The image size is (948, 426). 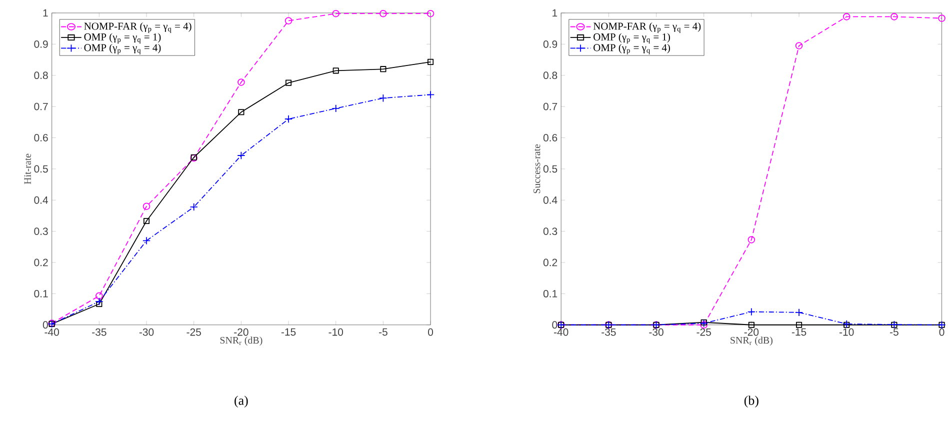 What do you see at coordinates (537, 169) in the screenshot?
I see `y-axis-title: Success-rate` at bounding box center [537, 169].